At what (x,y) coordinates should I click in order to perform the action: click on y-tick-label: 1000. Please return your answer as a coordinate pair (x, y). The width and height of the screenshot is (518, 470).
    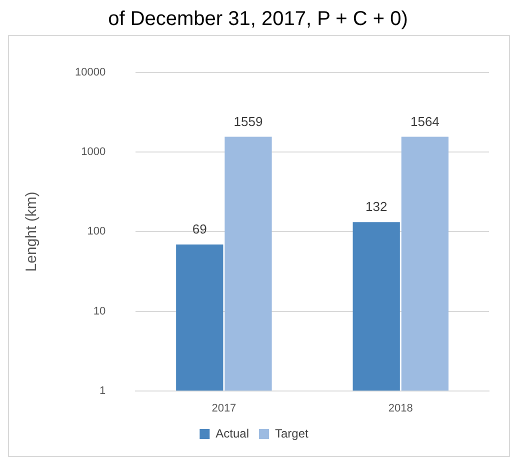
    Looking at the image, I should click on (93, 152).